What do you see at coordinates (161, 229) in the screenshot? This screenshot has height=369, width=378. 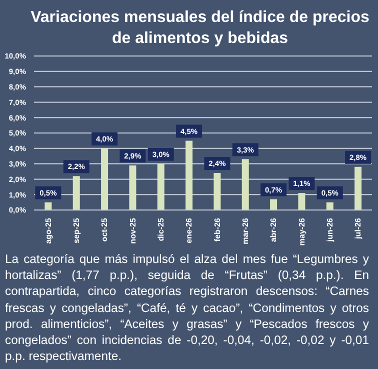 I see `x-tick-label: dic-25` at bounding box center [161, 229].